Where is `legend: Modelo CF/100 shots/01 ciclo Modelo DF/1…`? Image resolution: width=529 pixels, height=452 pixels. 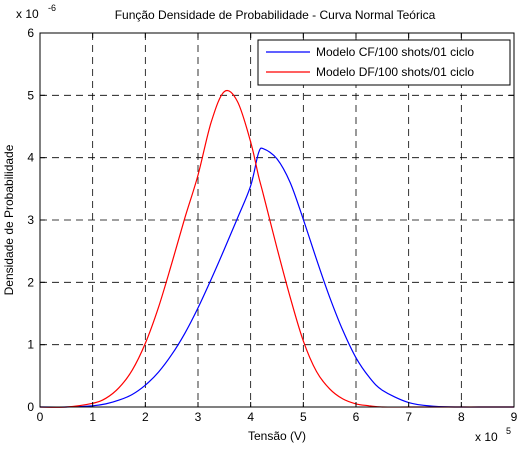
legend: Modelo CF/100 shots/01 ciclo Modelo DF/1… is located at coordinates (384, 62).